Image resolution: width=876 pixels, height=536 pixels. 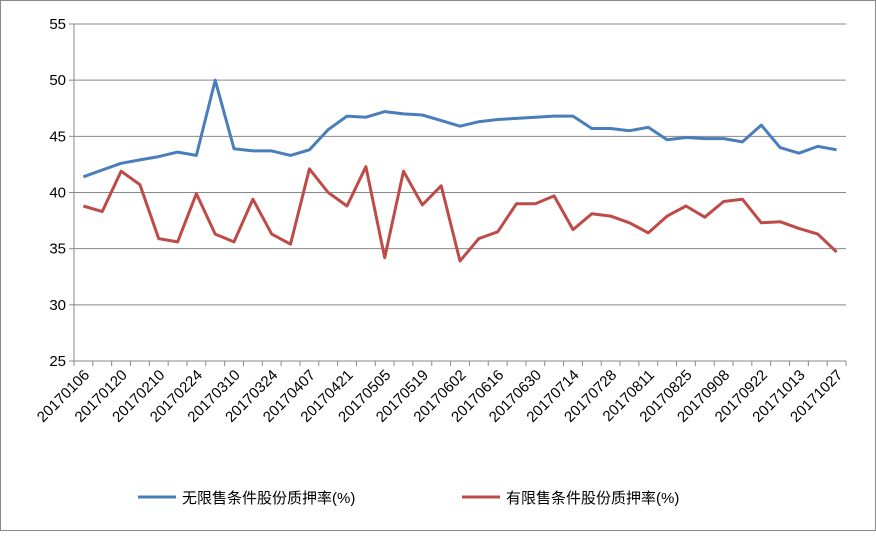 What do you see at coordinates (57, 136) in the screenshot?
I see `y-tick-label: 45` at bounding box center [57, 136].